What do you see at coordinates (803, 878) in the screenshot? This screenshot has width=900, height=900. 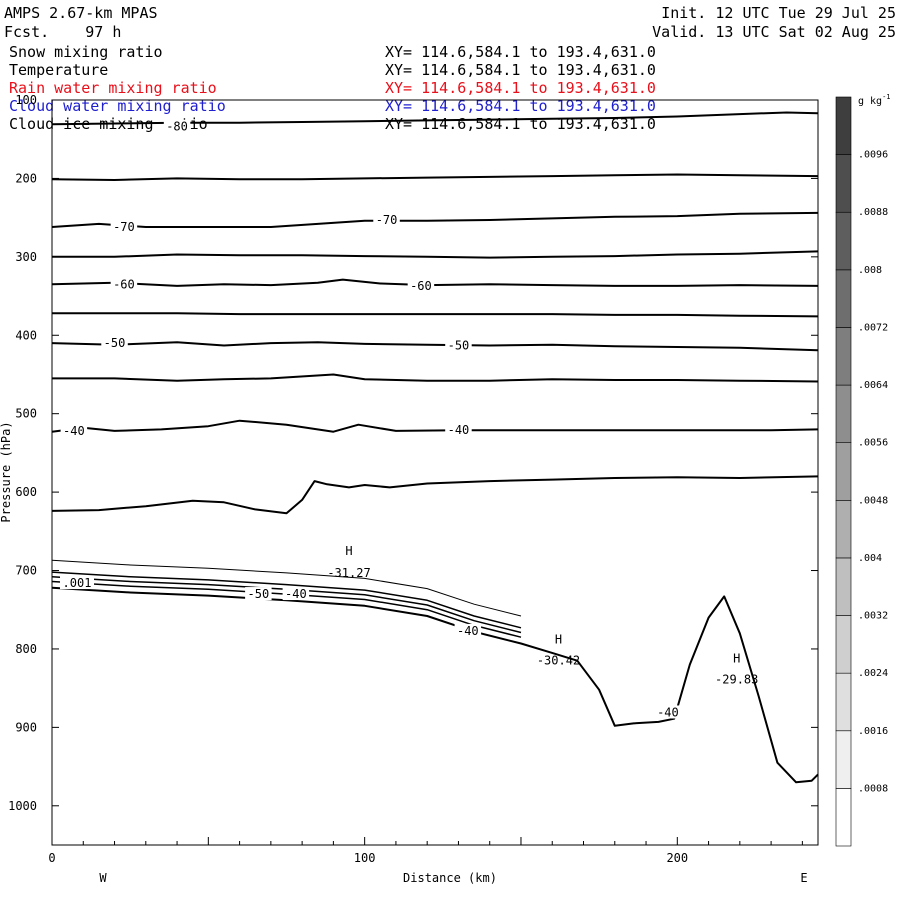 I see `east-label: E` at bounding box center [803, 878].